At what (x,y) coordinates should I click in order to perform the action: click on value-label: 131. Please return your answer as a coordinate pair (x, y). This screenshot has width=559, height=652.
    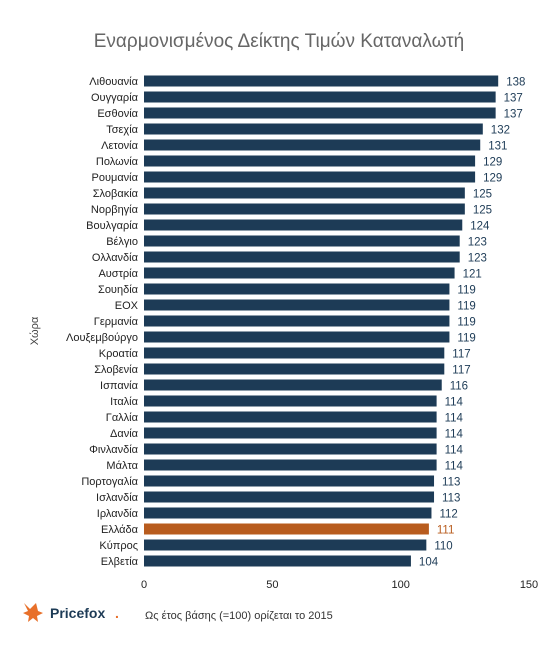
    Looking at the image, I should click on (497, 147).